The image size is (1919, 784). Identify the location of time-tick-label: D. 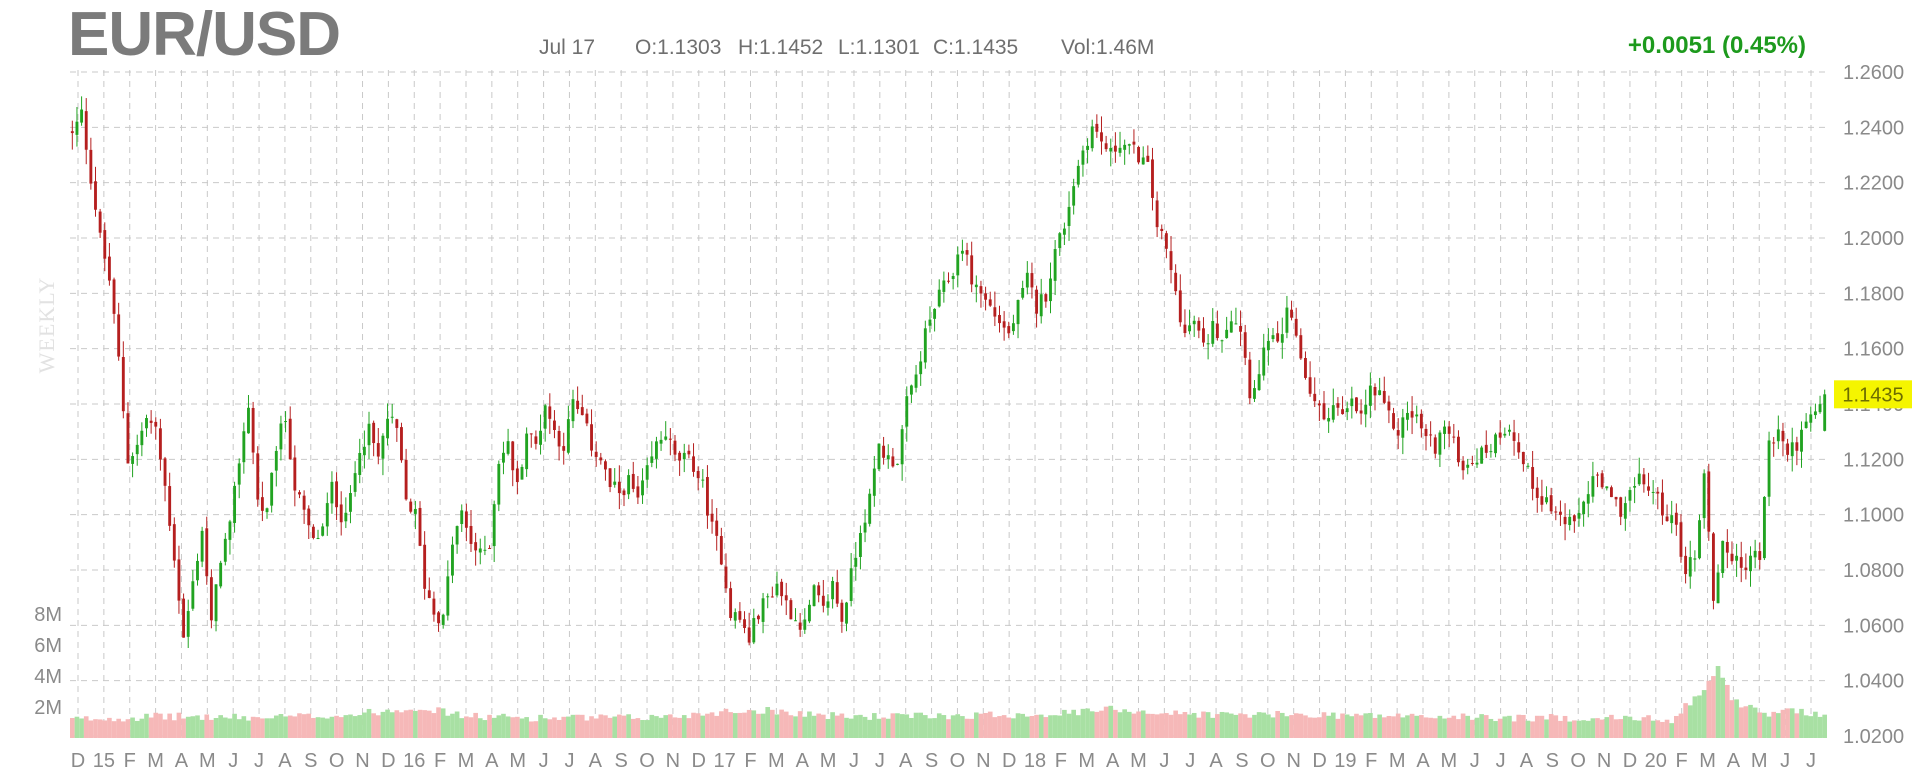
(1319, 761).